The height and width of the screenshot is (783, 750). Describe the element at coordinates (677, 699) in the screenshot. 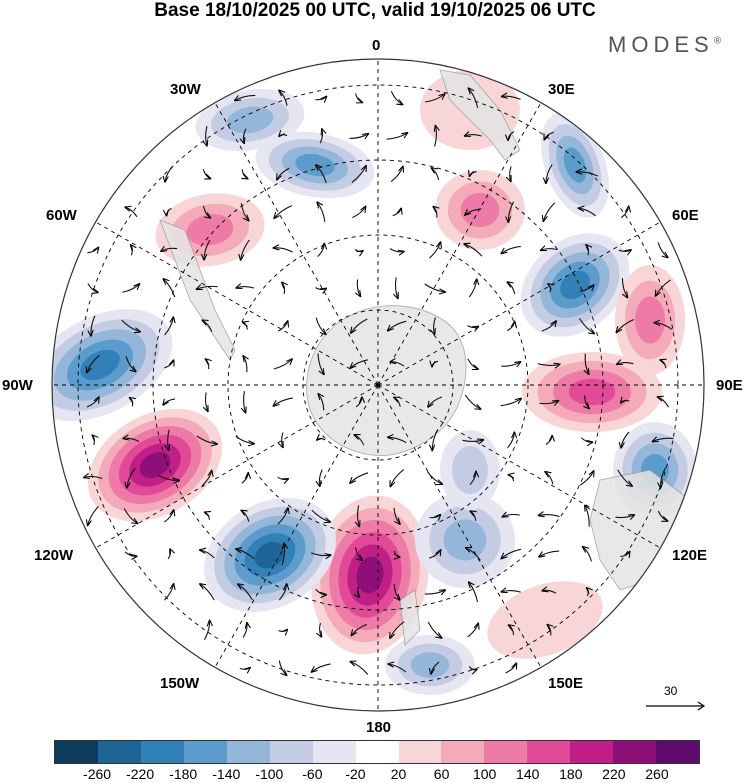

I see `wind-reference-vector: 30` at that location.